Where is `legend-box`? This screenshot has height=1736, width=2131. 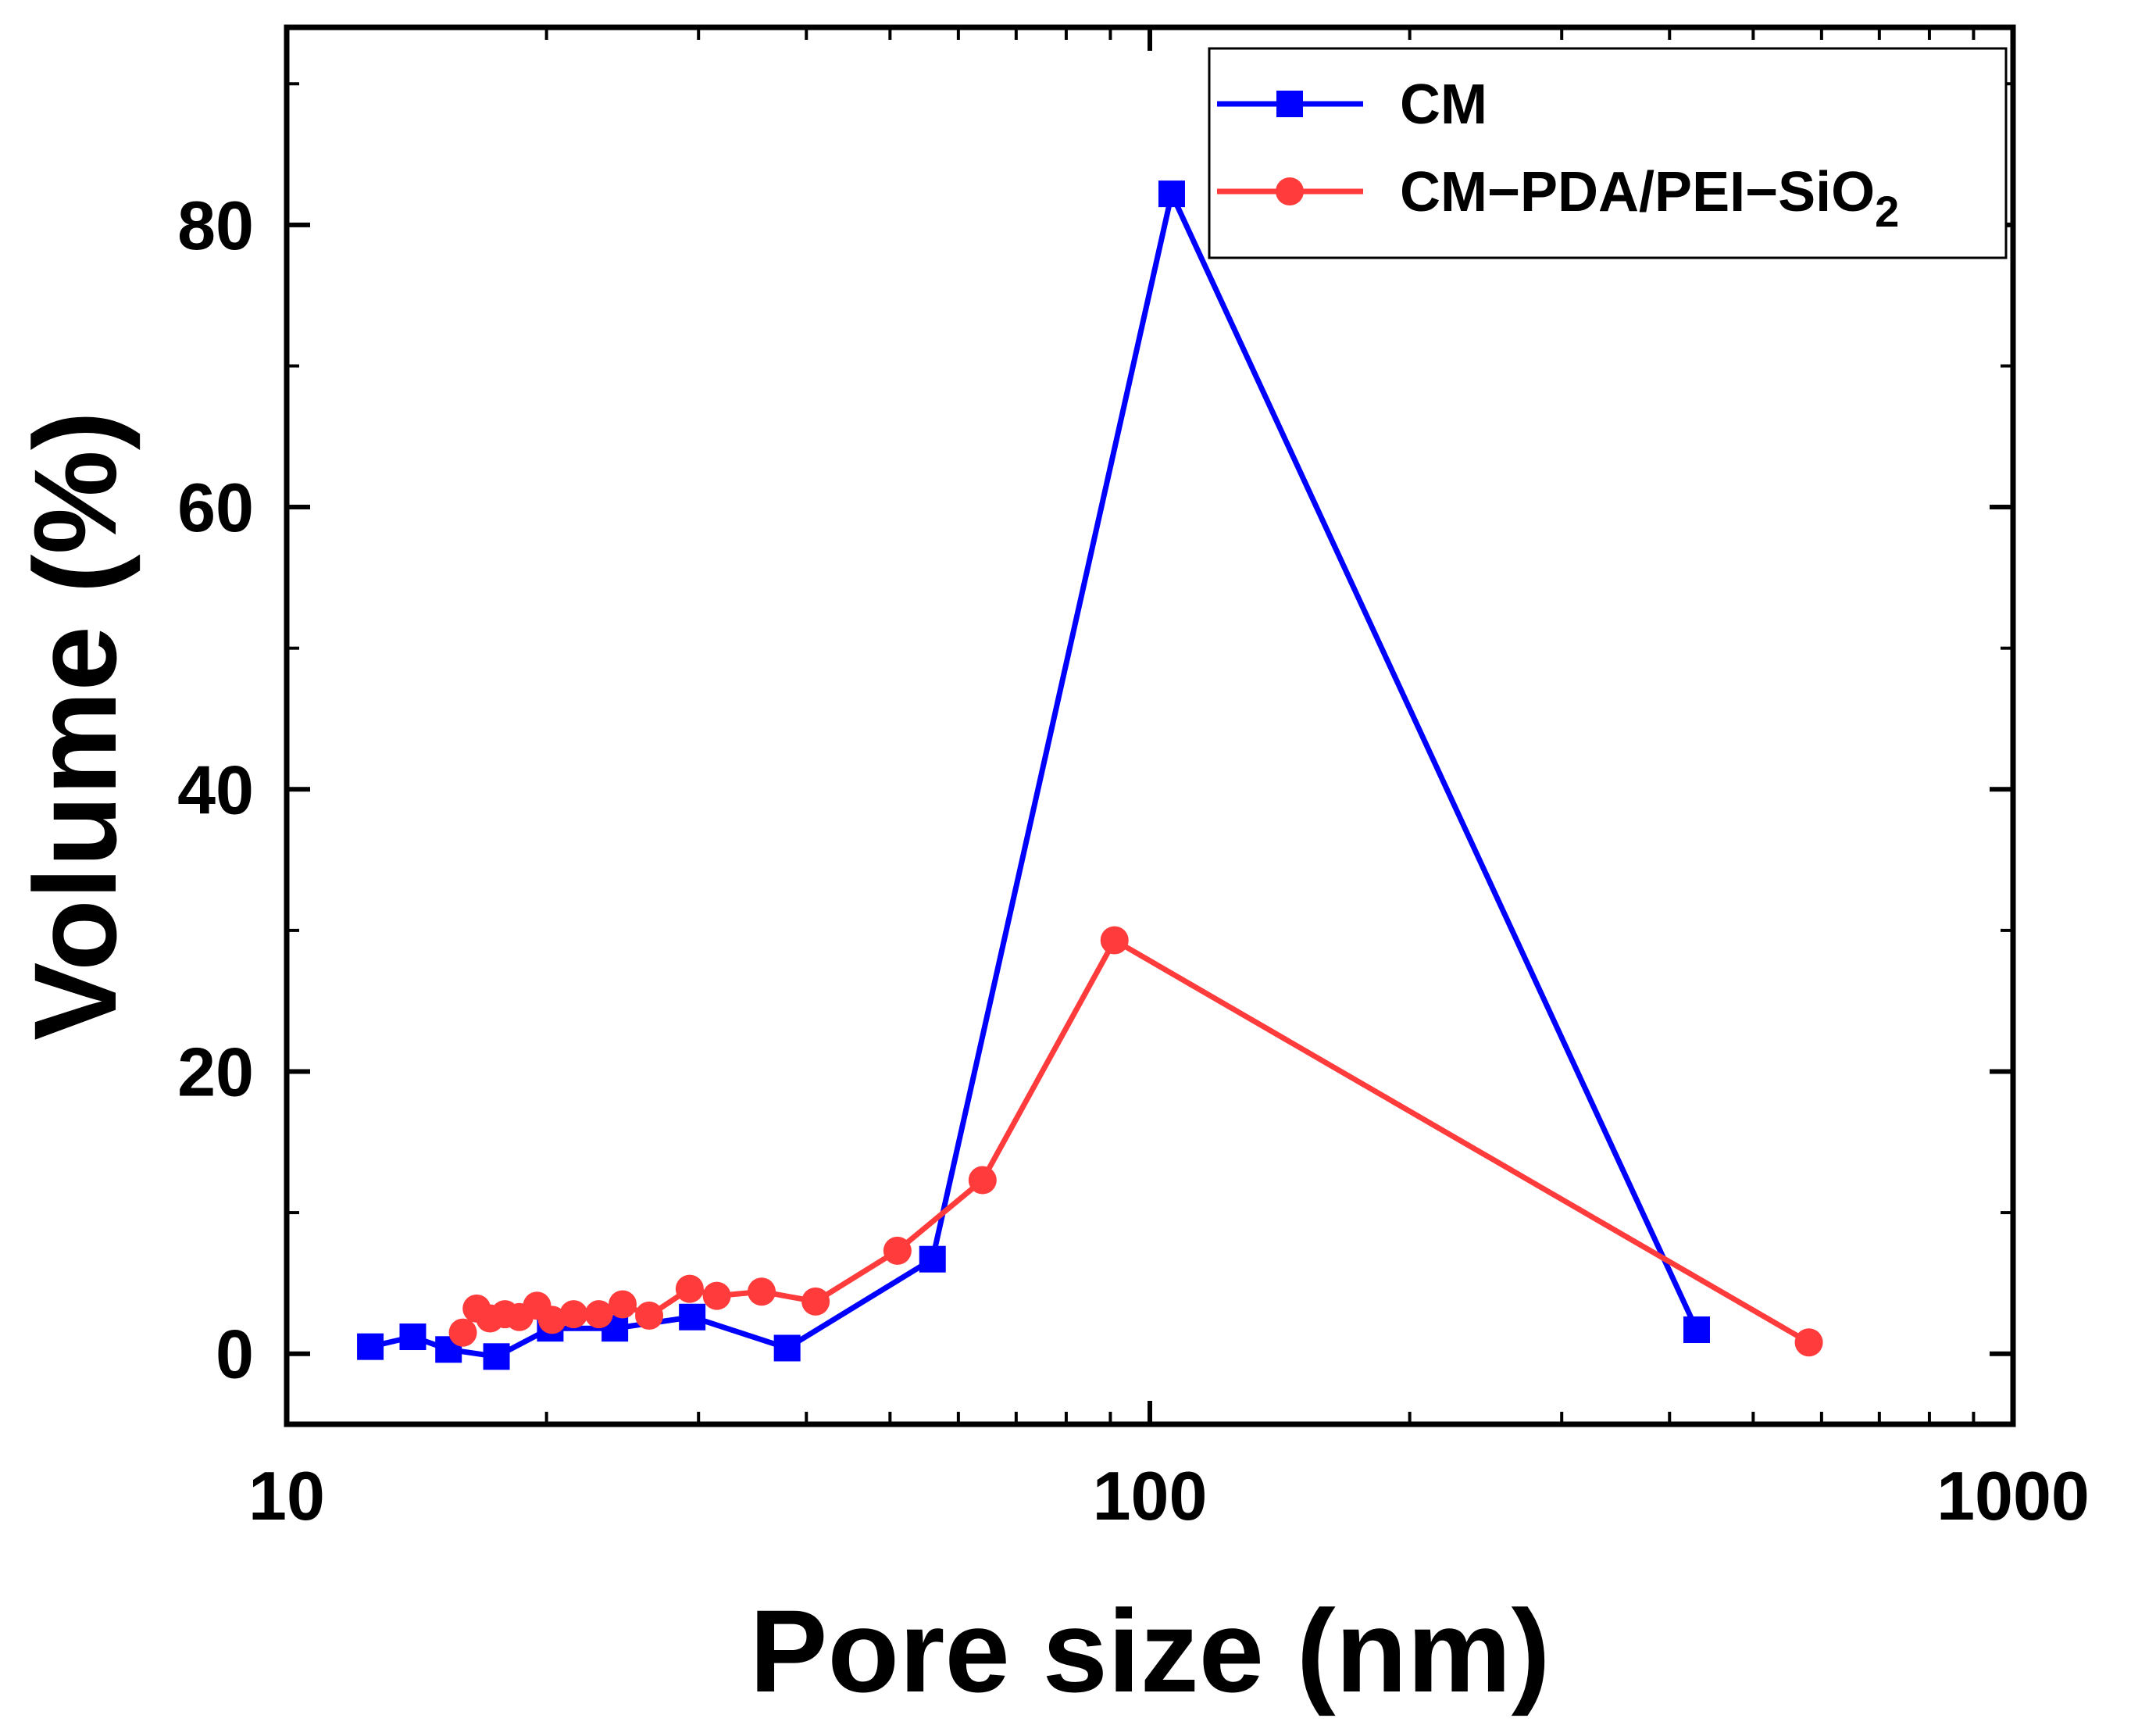
legend-box is located at coordinates (1608, 153).